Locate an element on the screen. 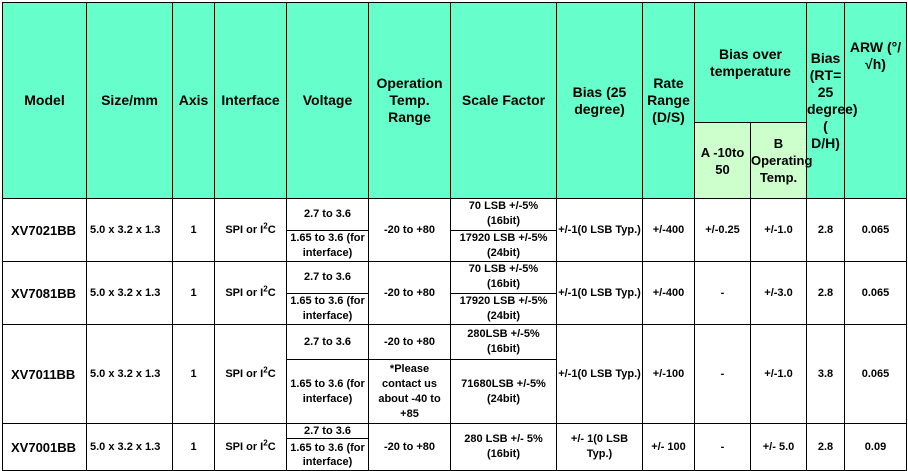 This screenshot has height=471, width=908. scale-cell: 280 LSB +/- 5% (16bit) is located at coordinates (503, 447).